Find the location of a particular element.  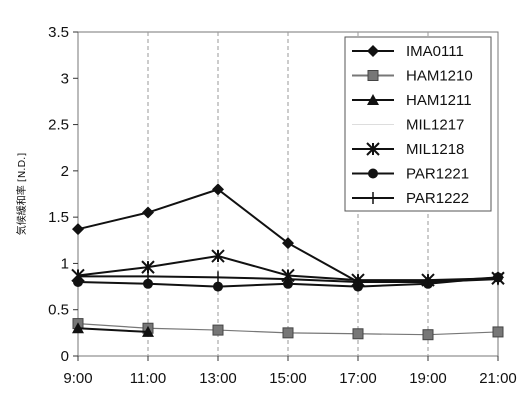

legend-label: HAM1211 is located at coordinates (439, 100).